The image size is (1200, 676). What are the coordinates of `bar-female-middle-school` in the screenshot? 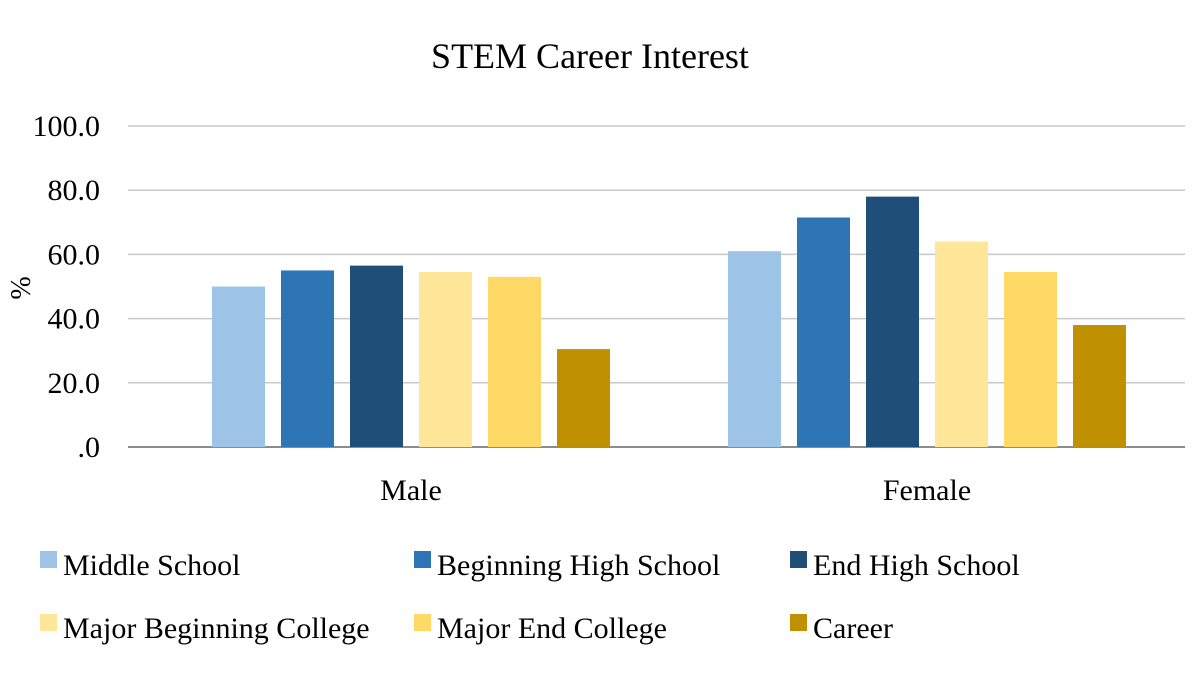 It's located at (754, 349).